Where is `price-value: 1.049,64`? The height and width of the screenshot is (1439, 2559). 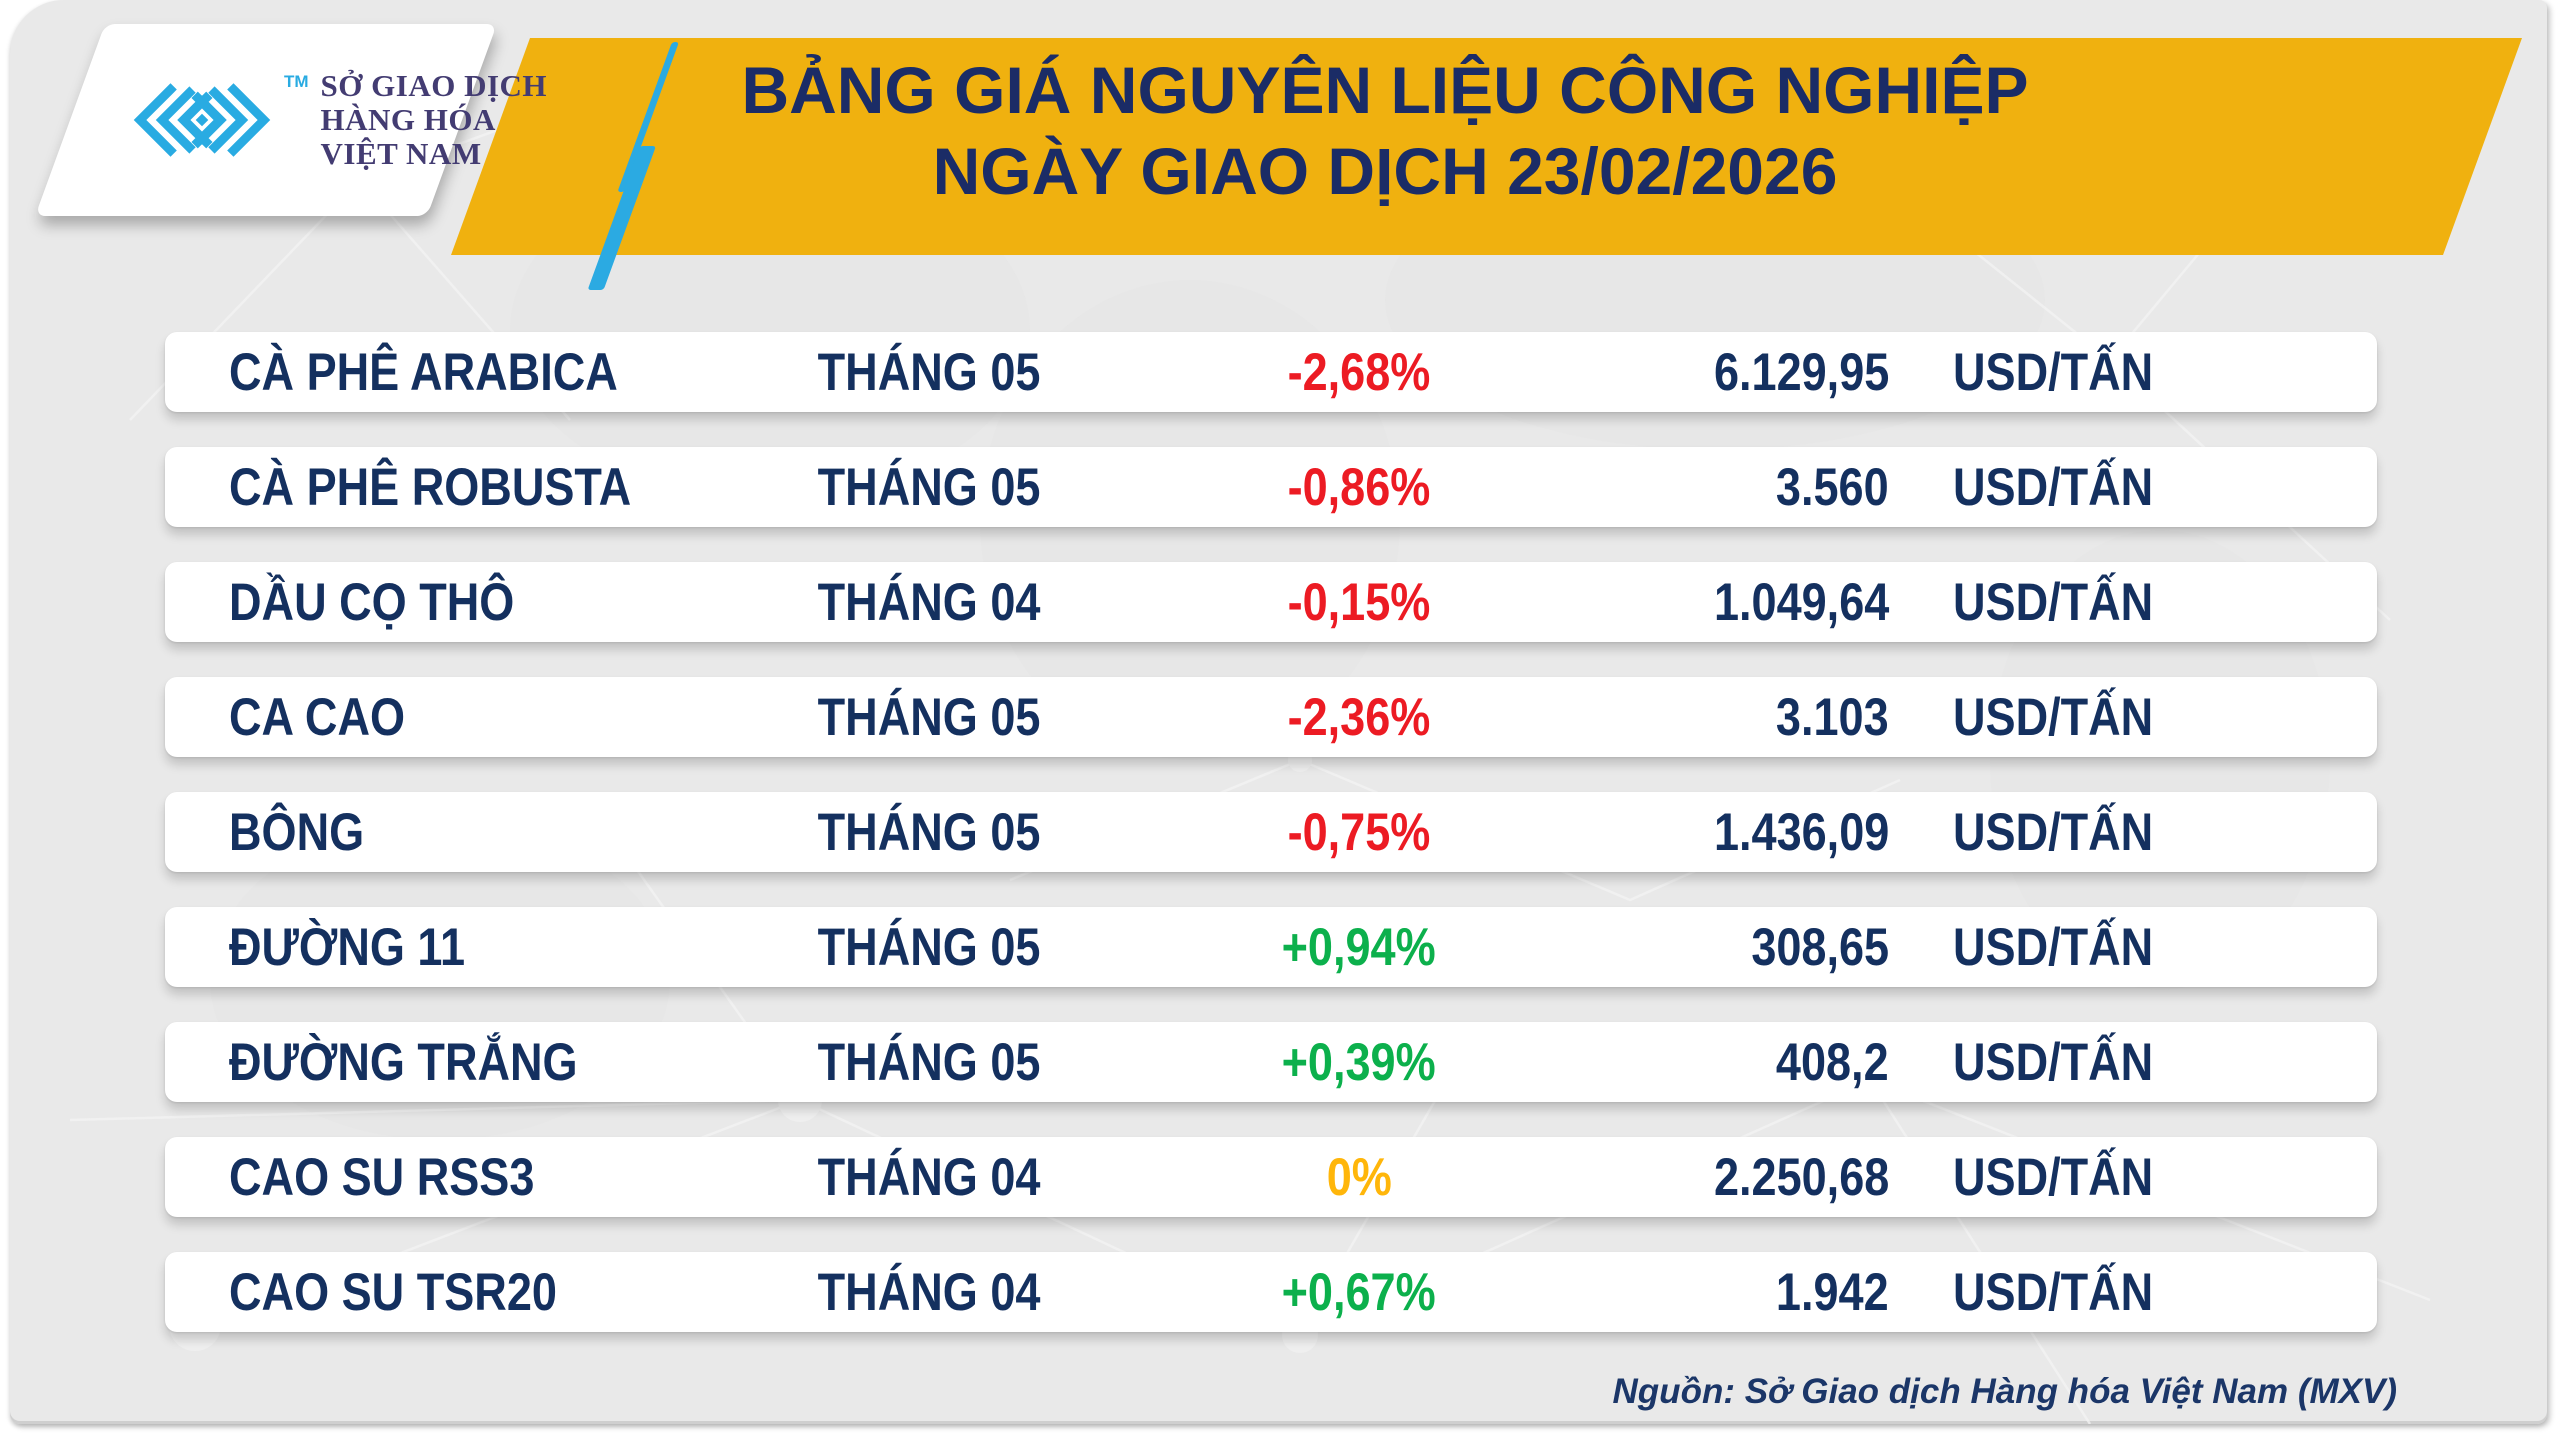
price-value: 1.049,64 is located at coordinates (1801, 602).